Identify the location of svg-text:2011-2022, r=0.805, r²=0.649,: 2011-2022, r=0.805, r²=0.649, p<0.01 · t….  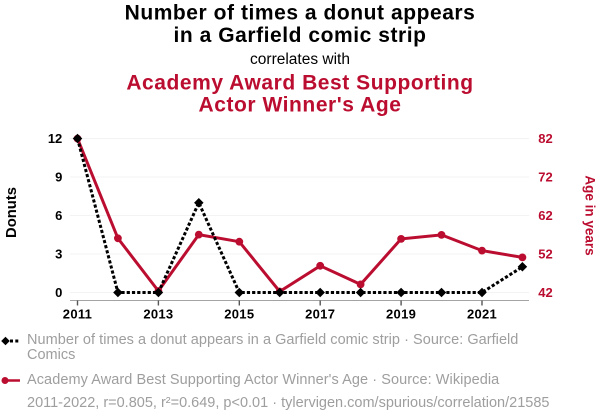
(288, 403).